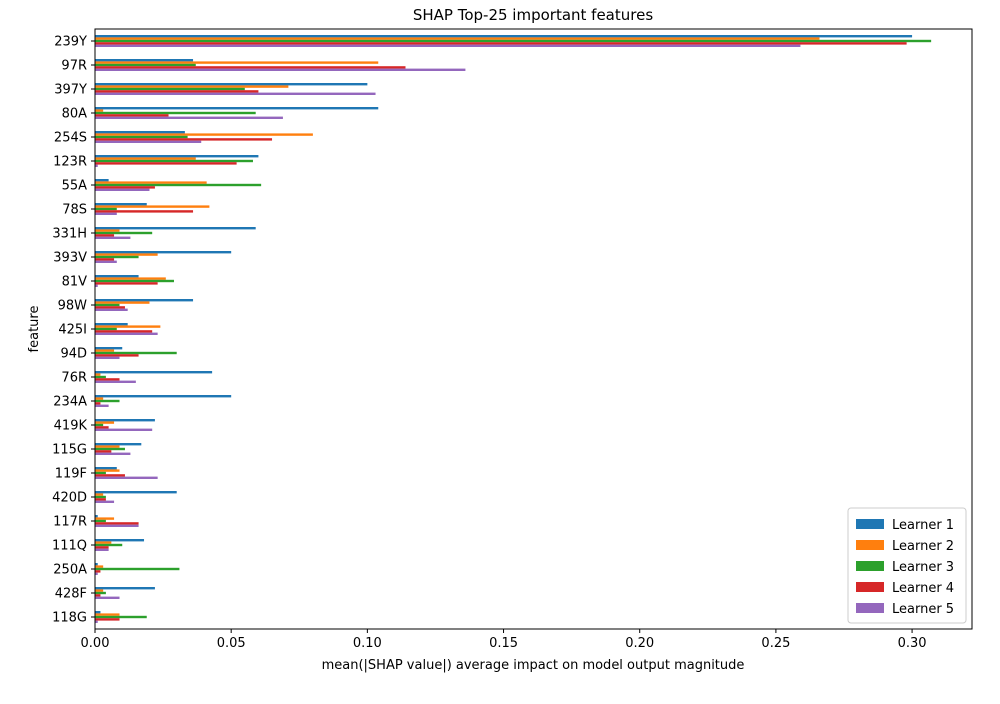  What do you see at coordinates (923, 588) in the screenshot?
I see `legend-label-learner-4: Learner 4` at bounding box center [923, 588].